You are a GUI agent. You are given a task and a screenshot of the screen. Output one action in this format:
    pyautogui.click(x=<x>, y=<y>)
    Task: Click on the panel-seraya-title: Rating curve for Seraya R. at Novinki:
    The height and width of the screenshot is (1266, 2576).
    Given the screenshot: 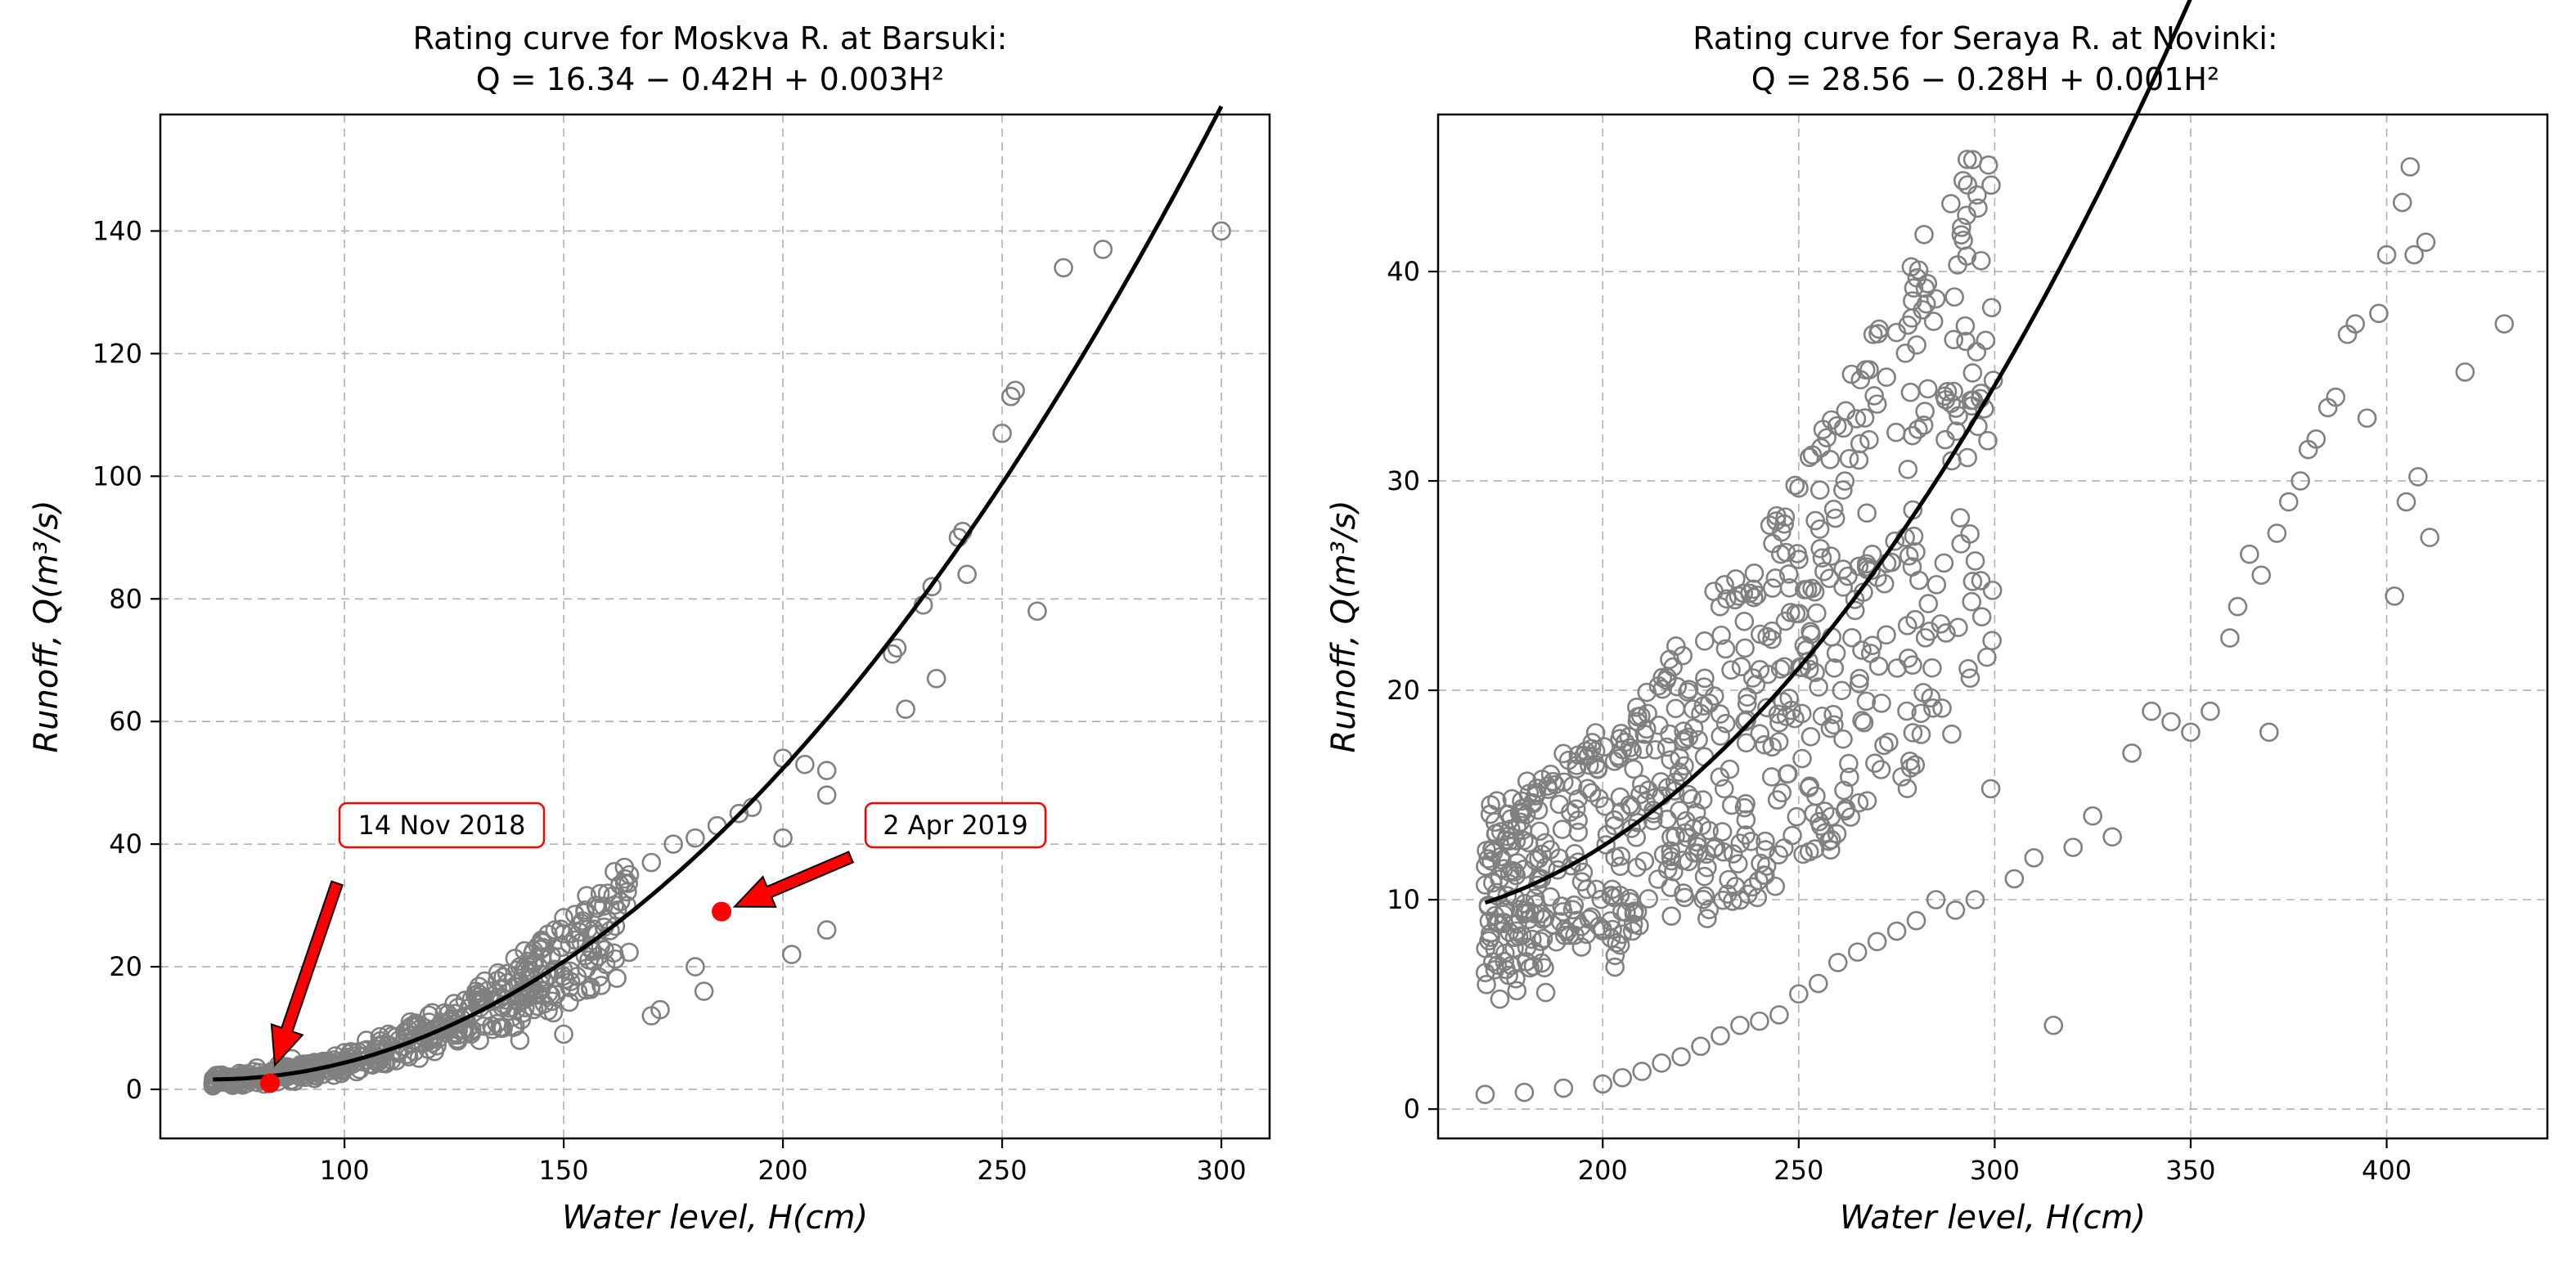 What is the action you would take?
    pyautogui.click(x=1985, y=38)
    